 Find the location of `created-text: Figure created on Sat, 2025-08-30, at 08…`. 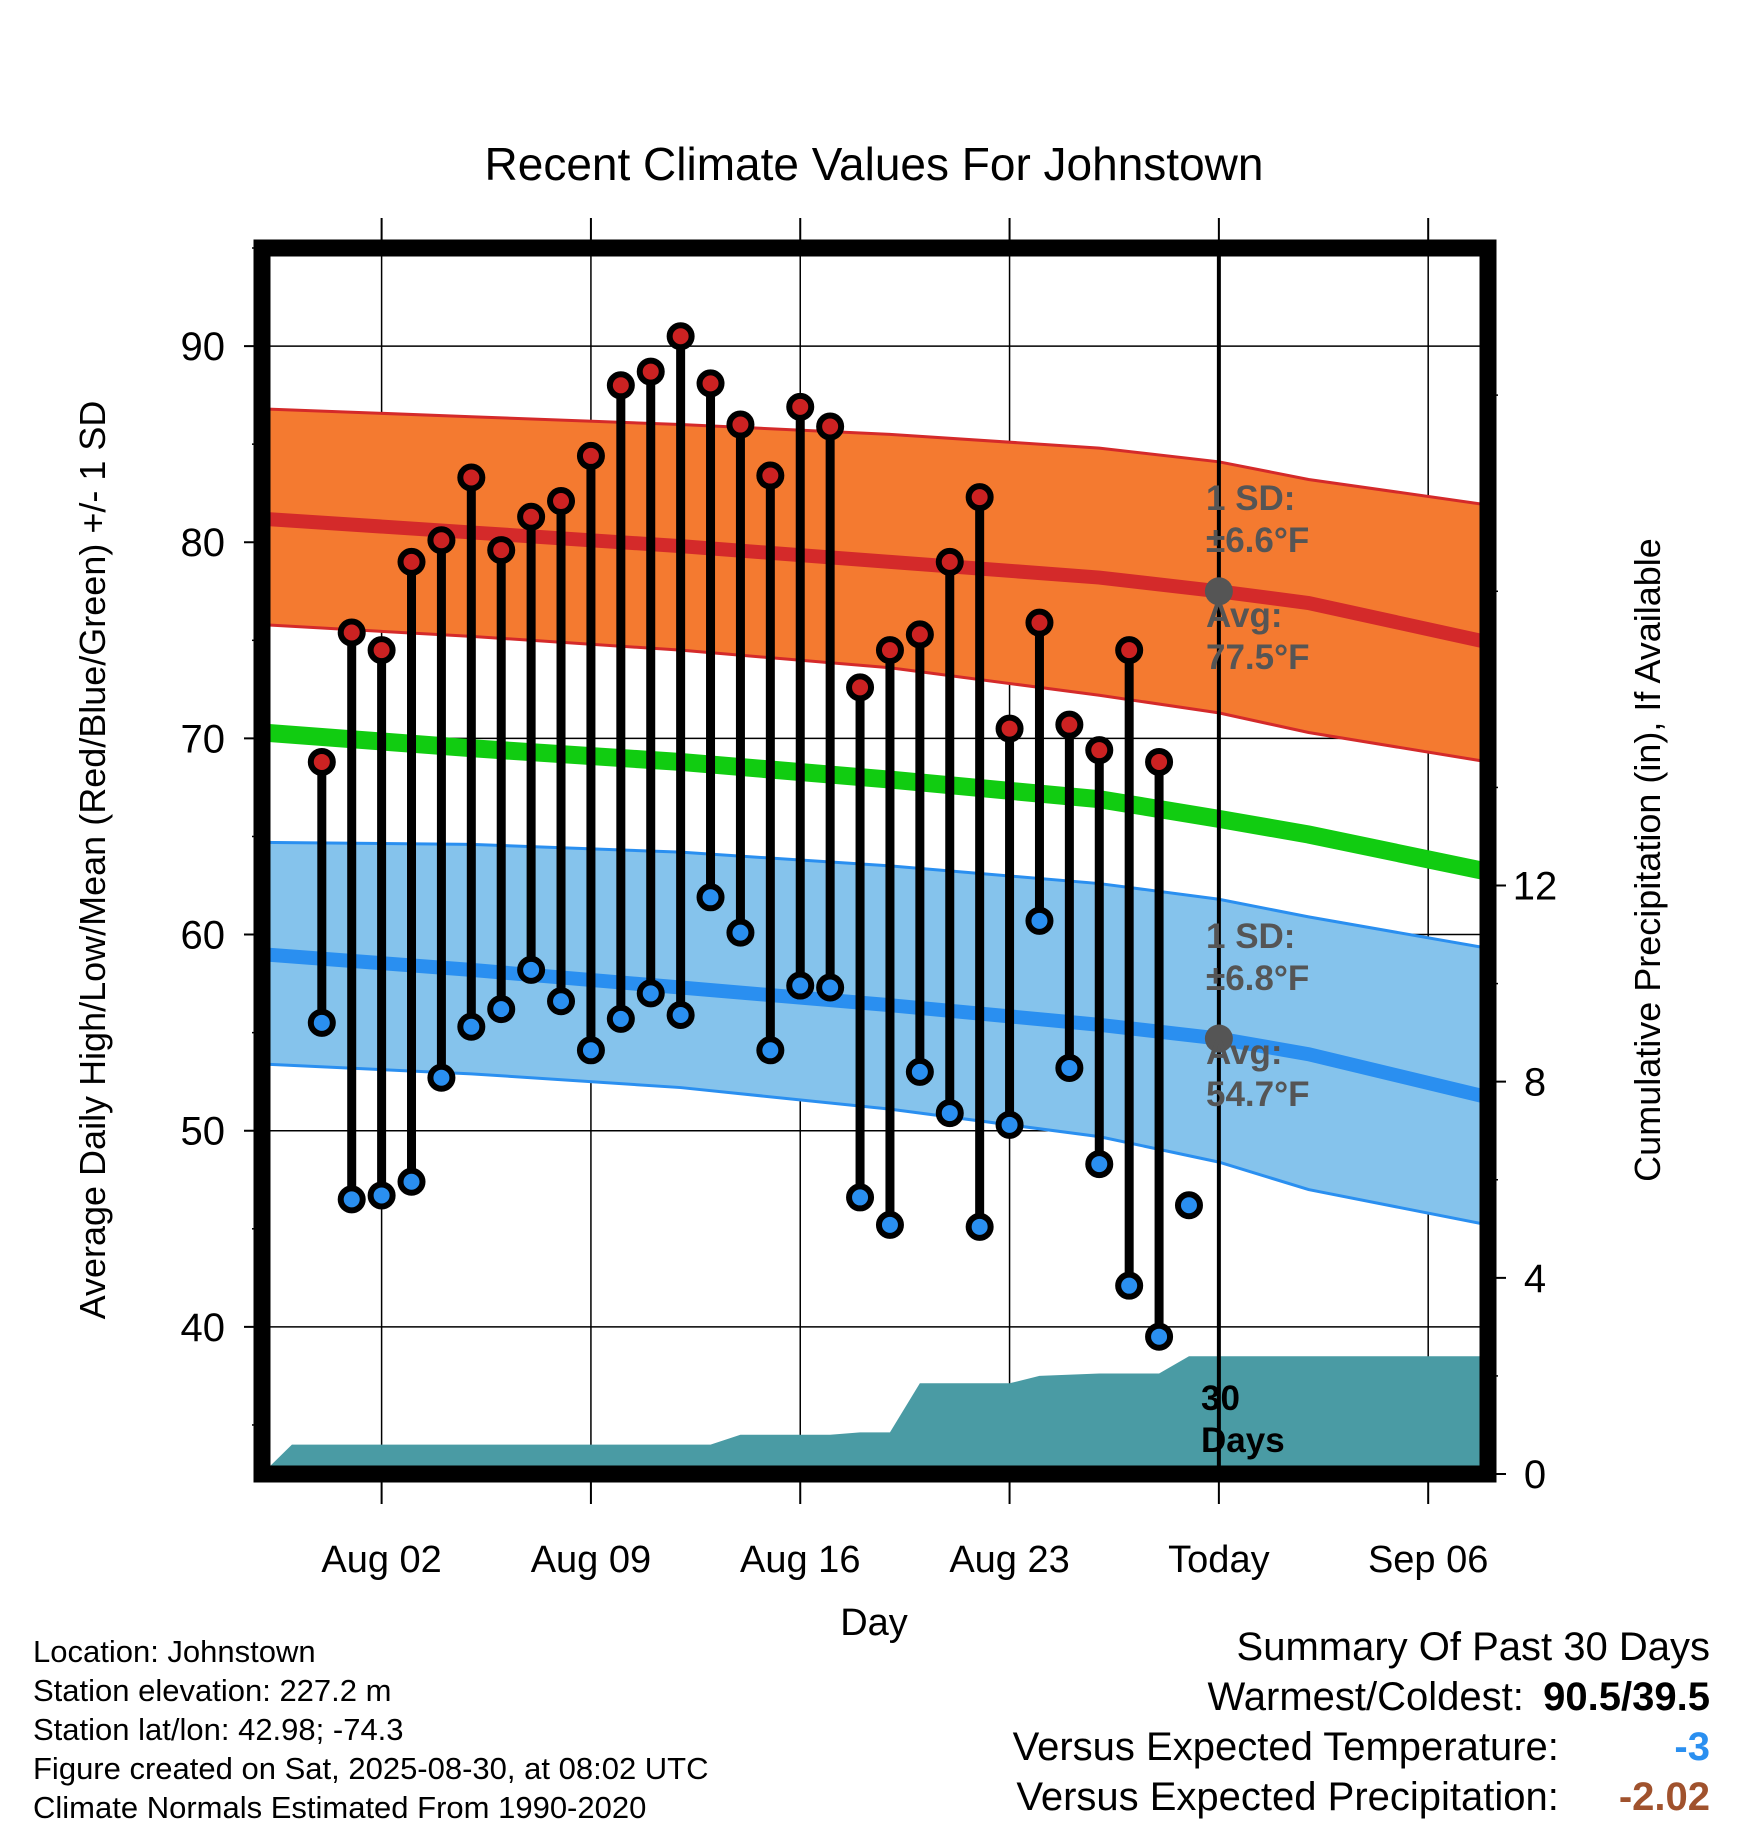

created-text: Figure created on Sat, 2025-08-30, at 08… is located at coordinates (371, 1768).